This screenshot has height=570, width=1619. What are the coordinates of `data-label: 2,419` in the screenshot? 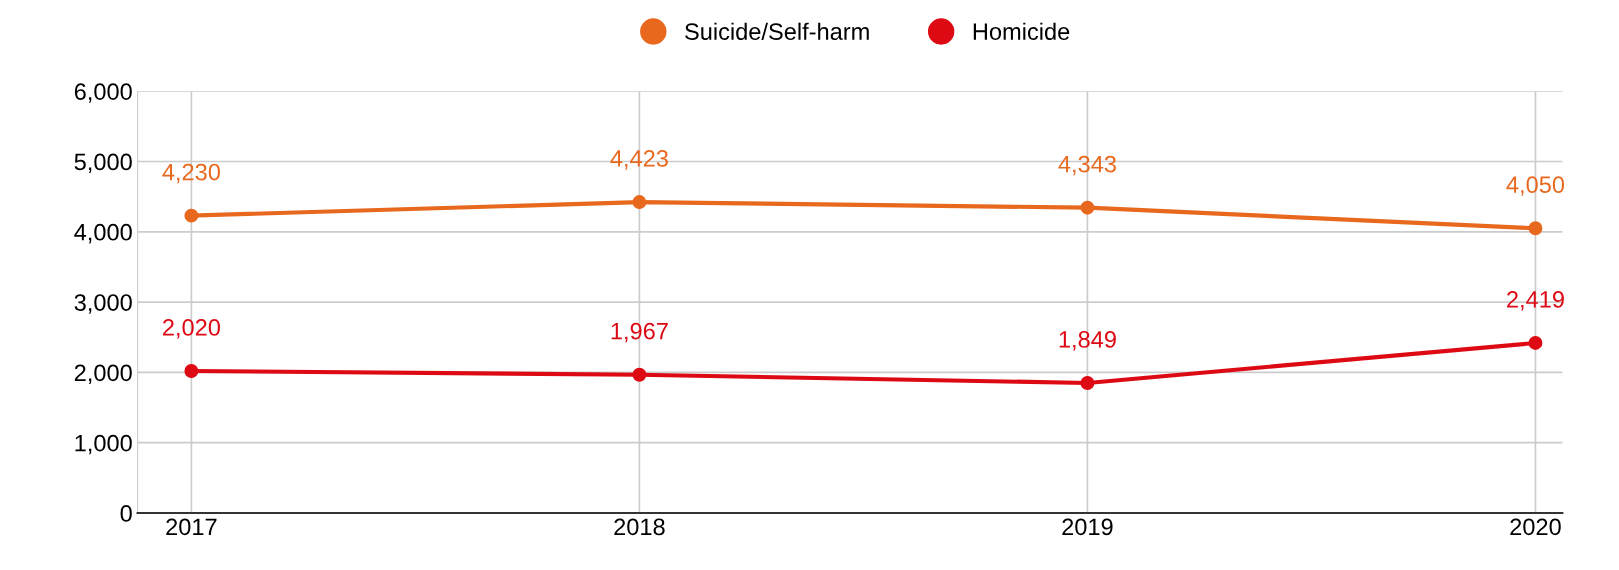 It's located at (1535, 301).